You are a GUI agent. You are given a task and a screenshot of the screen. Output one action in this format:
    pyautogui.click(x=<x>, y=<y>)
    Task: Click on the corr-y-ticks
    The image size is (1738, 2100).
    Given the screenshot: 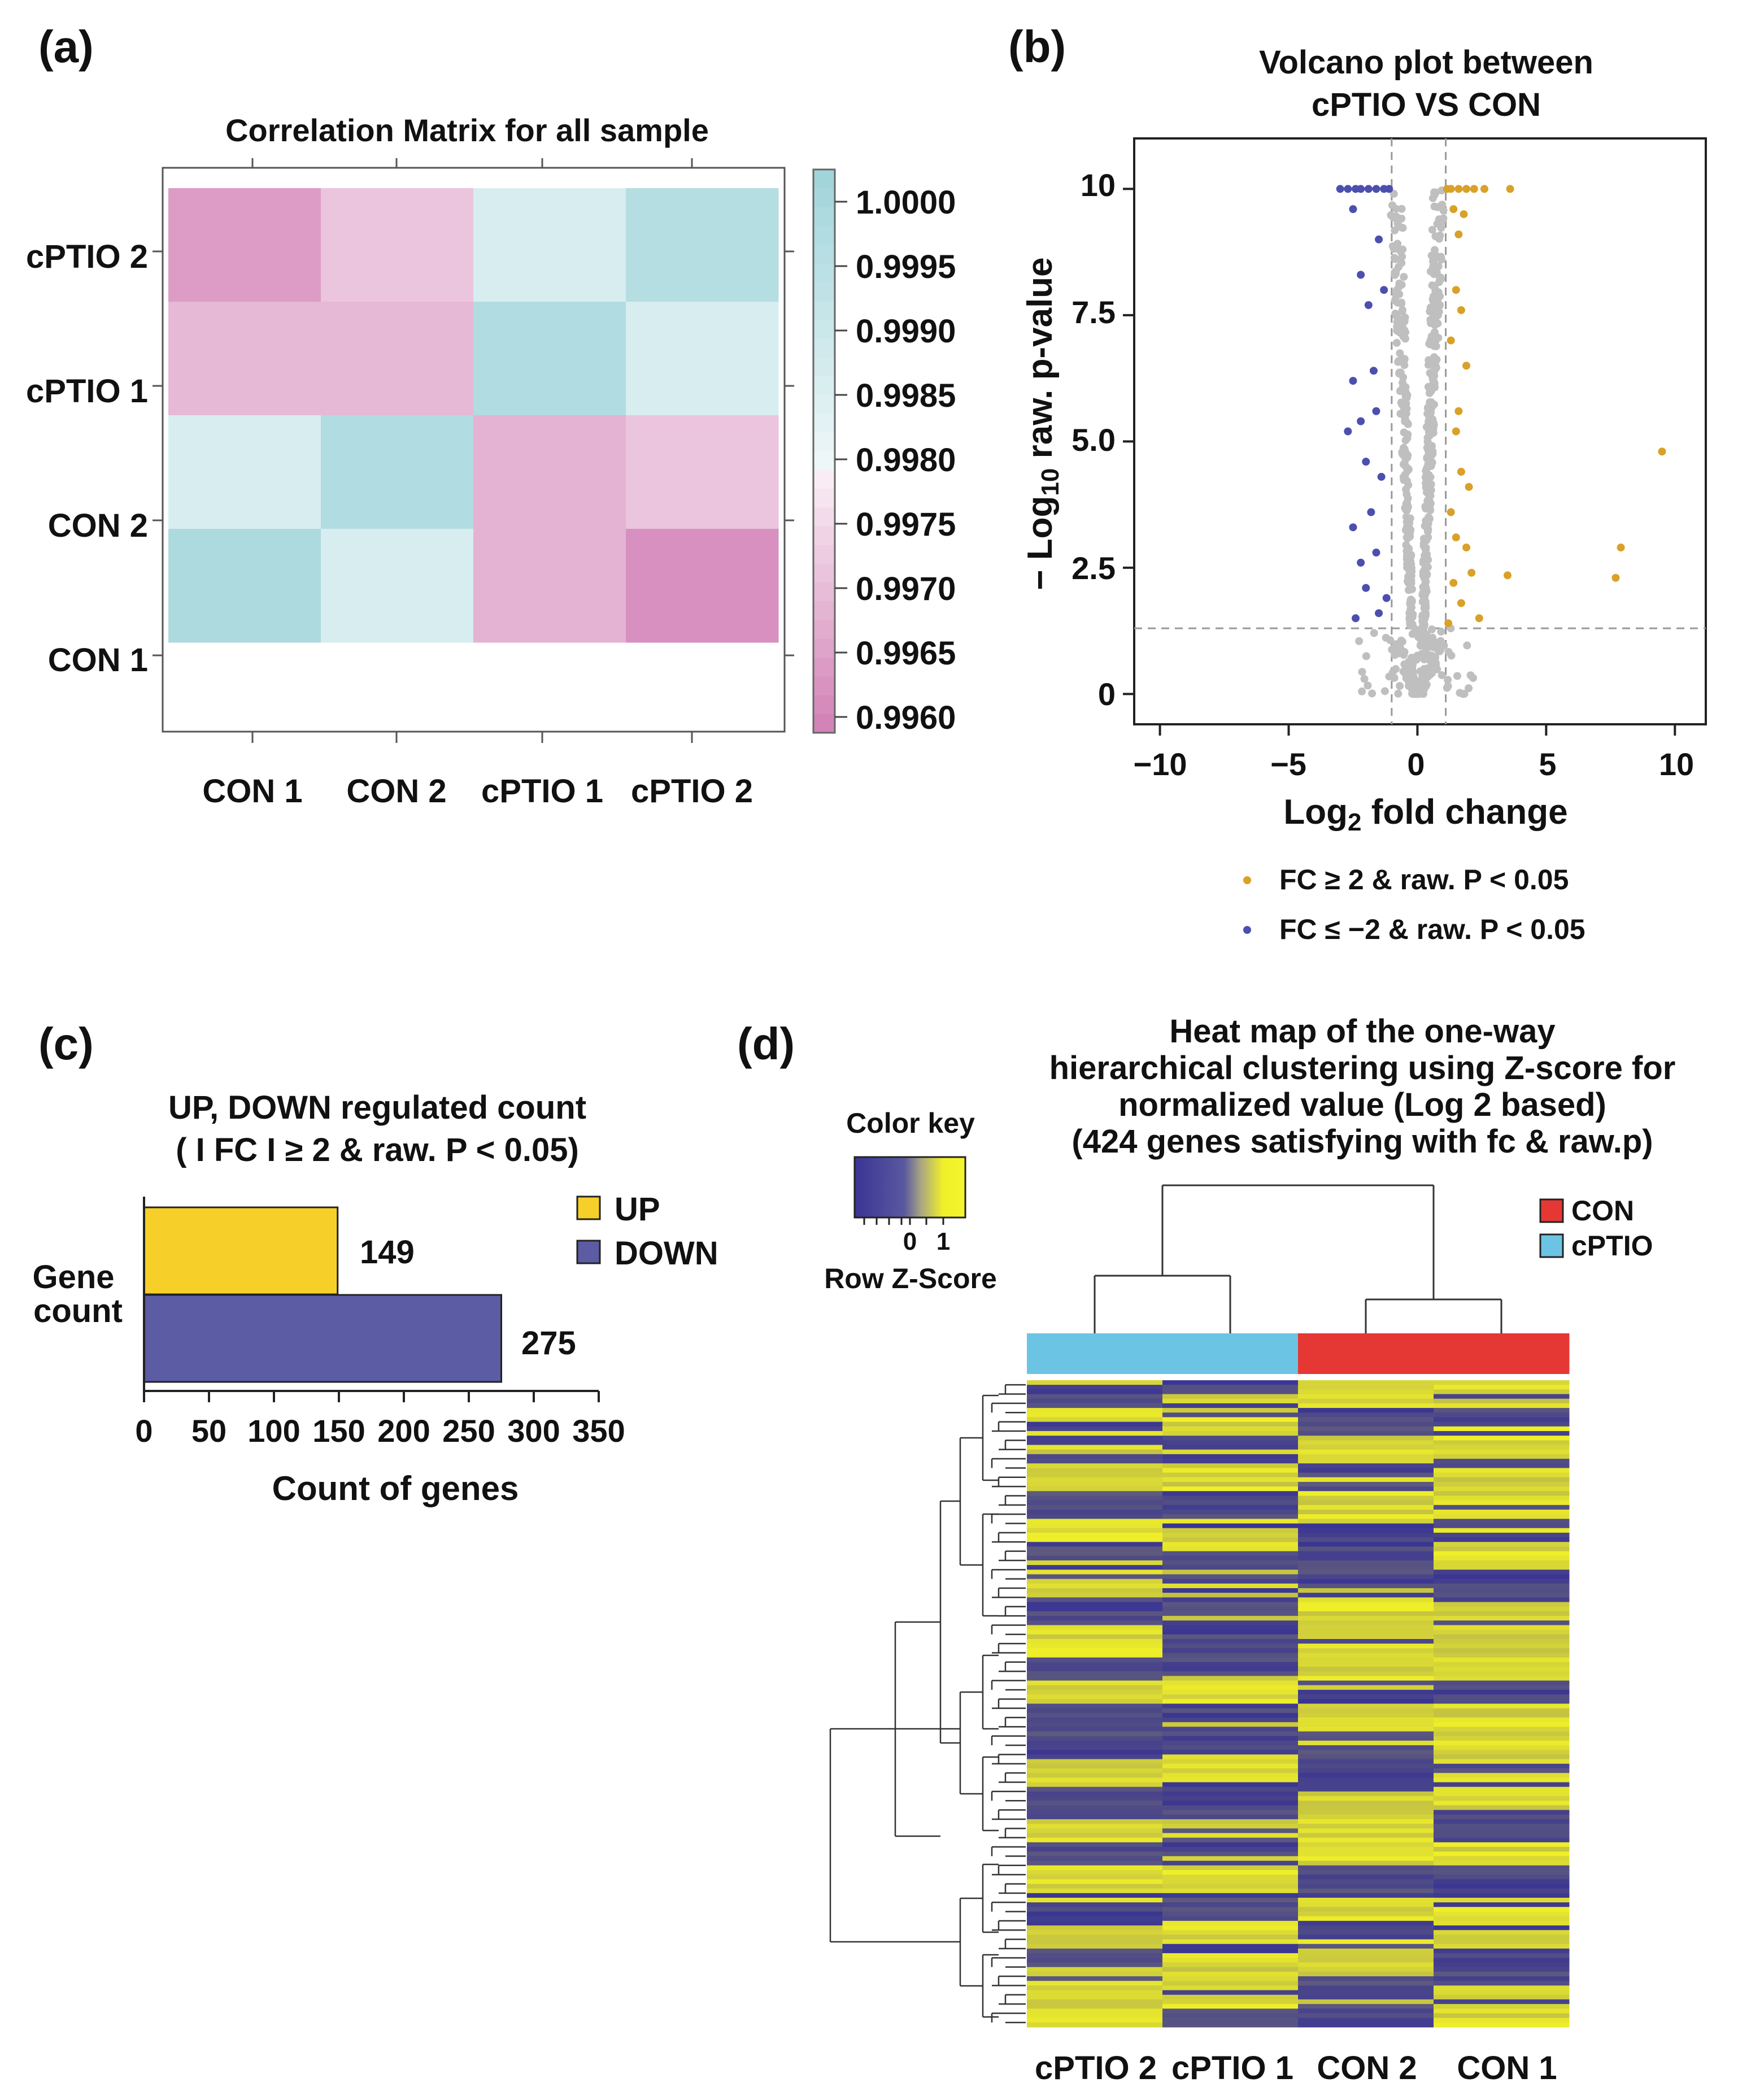 What is the action you would take?
    pyautogui.click(x=474, y=453)
    